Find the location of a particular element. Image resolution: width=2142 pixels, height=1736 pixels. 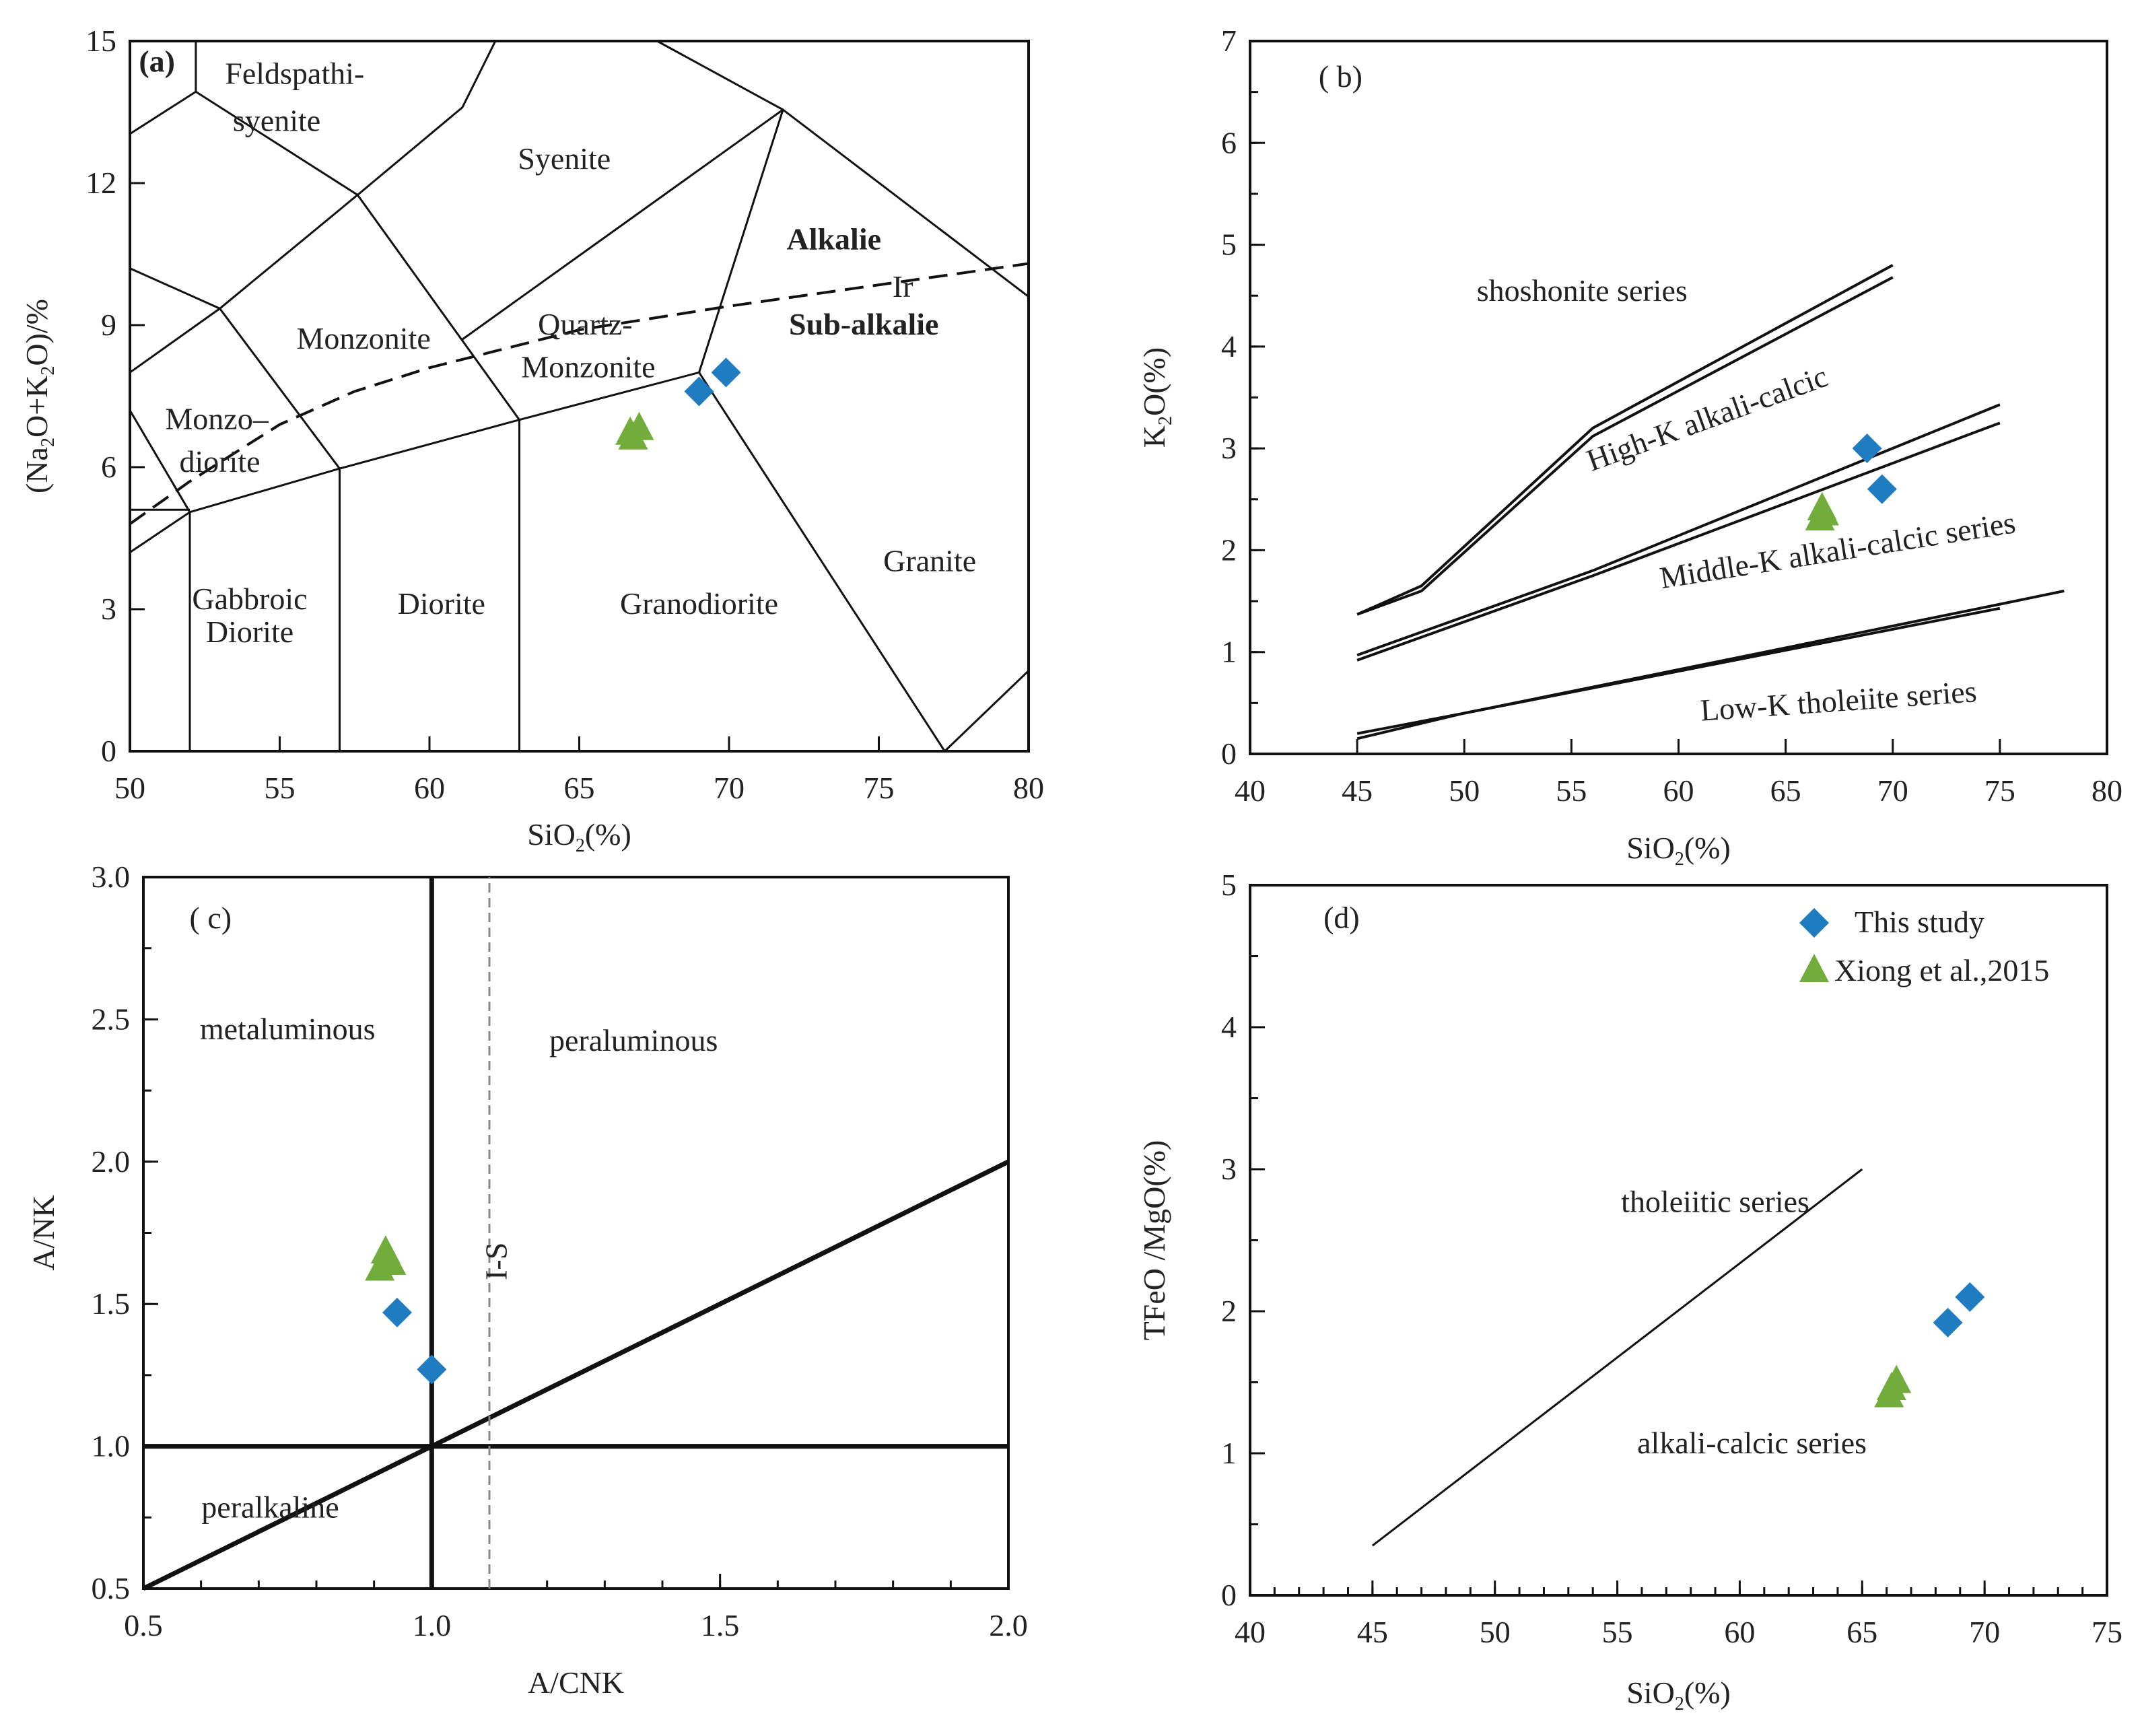

region-label: Granite is located at coordinates (929, 561).